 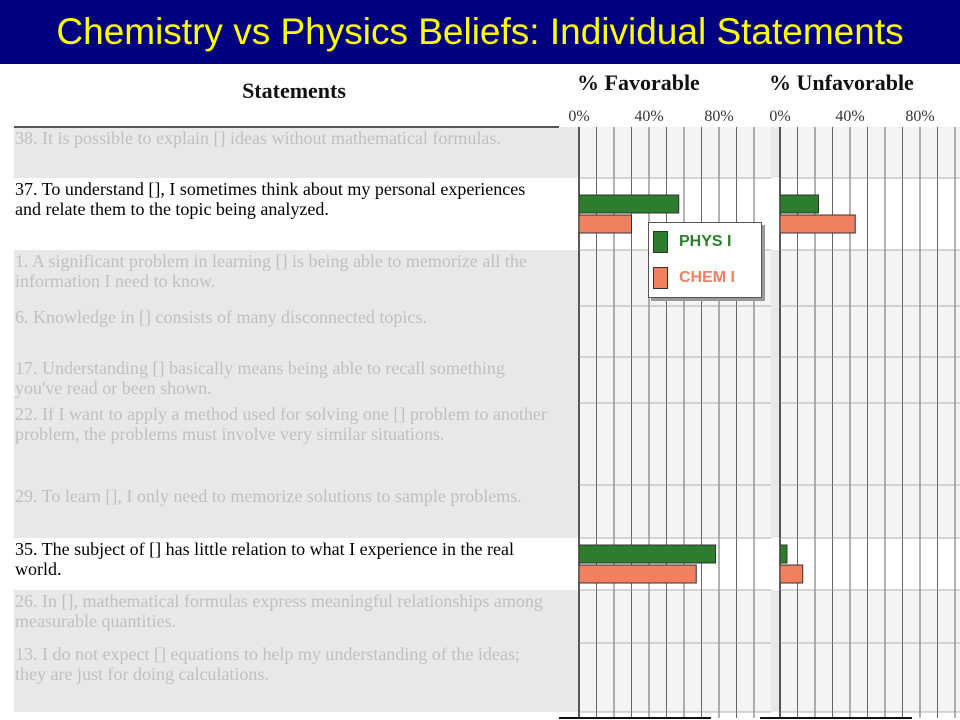 What do you see at coordinates (779, 116) in the screenshot?
I see `unfavorable-tick-label: 0%` at bounding box center [779, 116].